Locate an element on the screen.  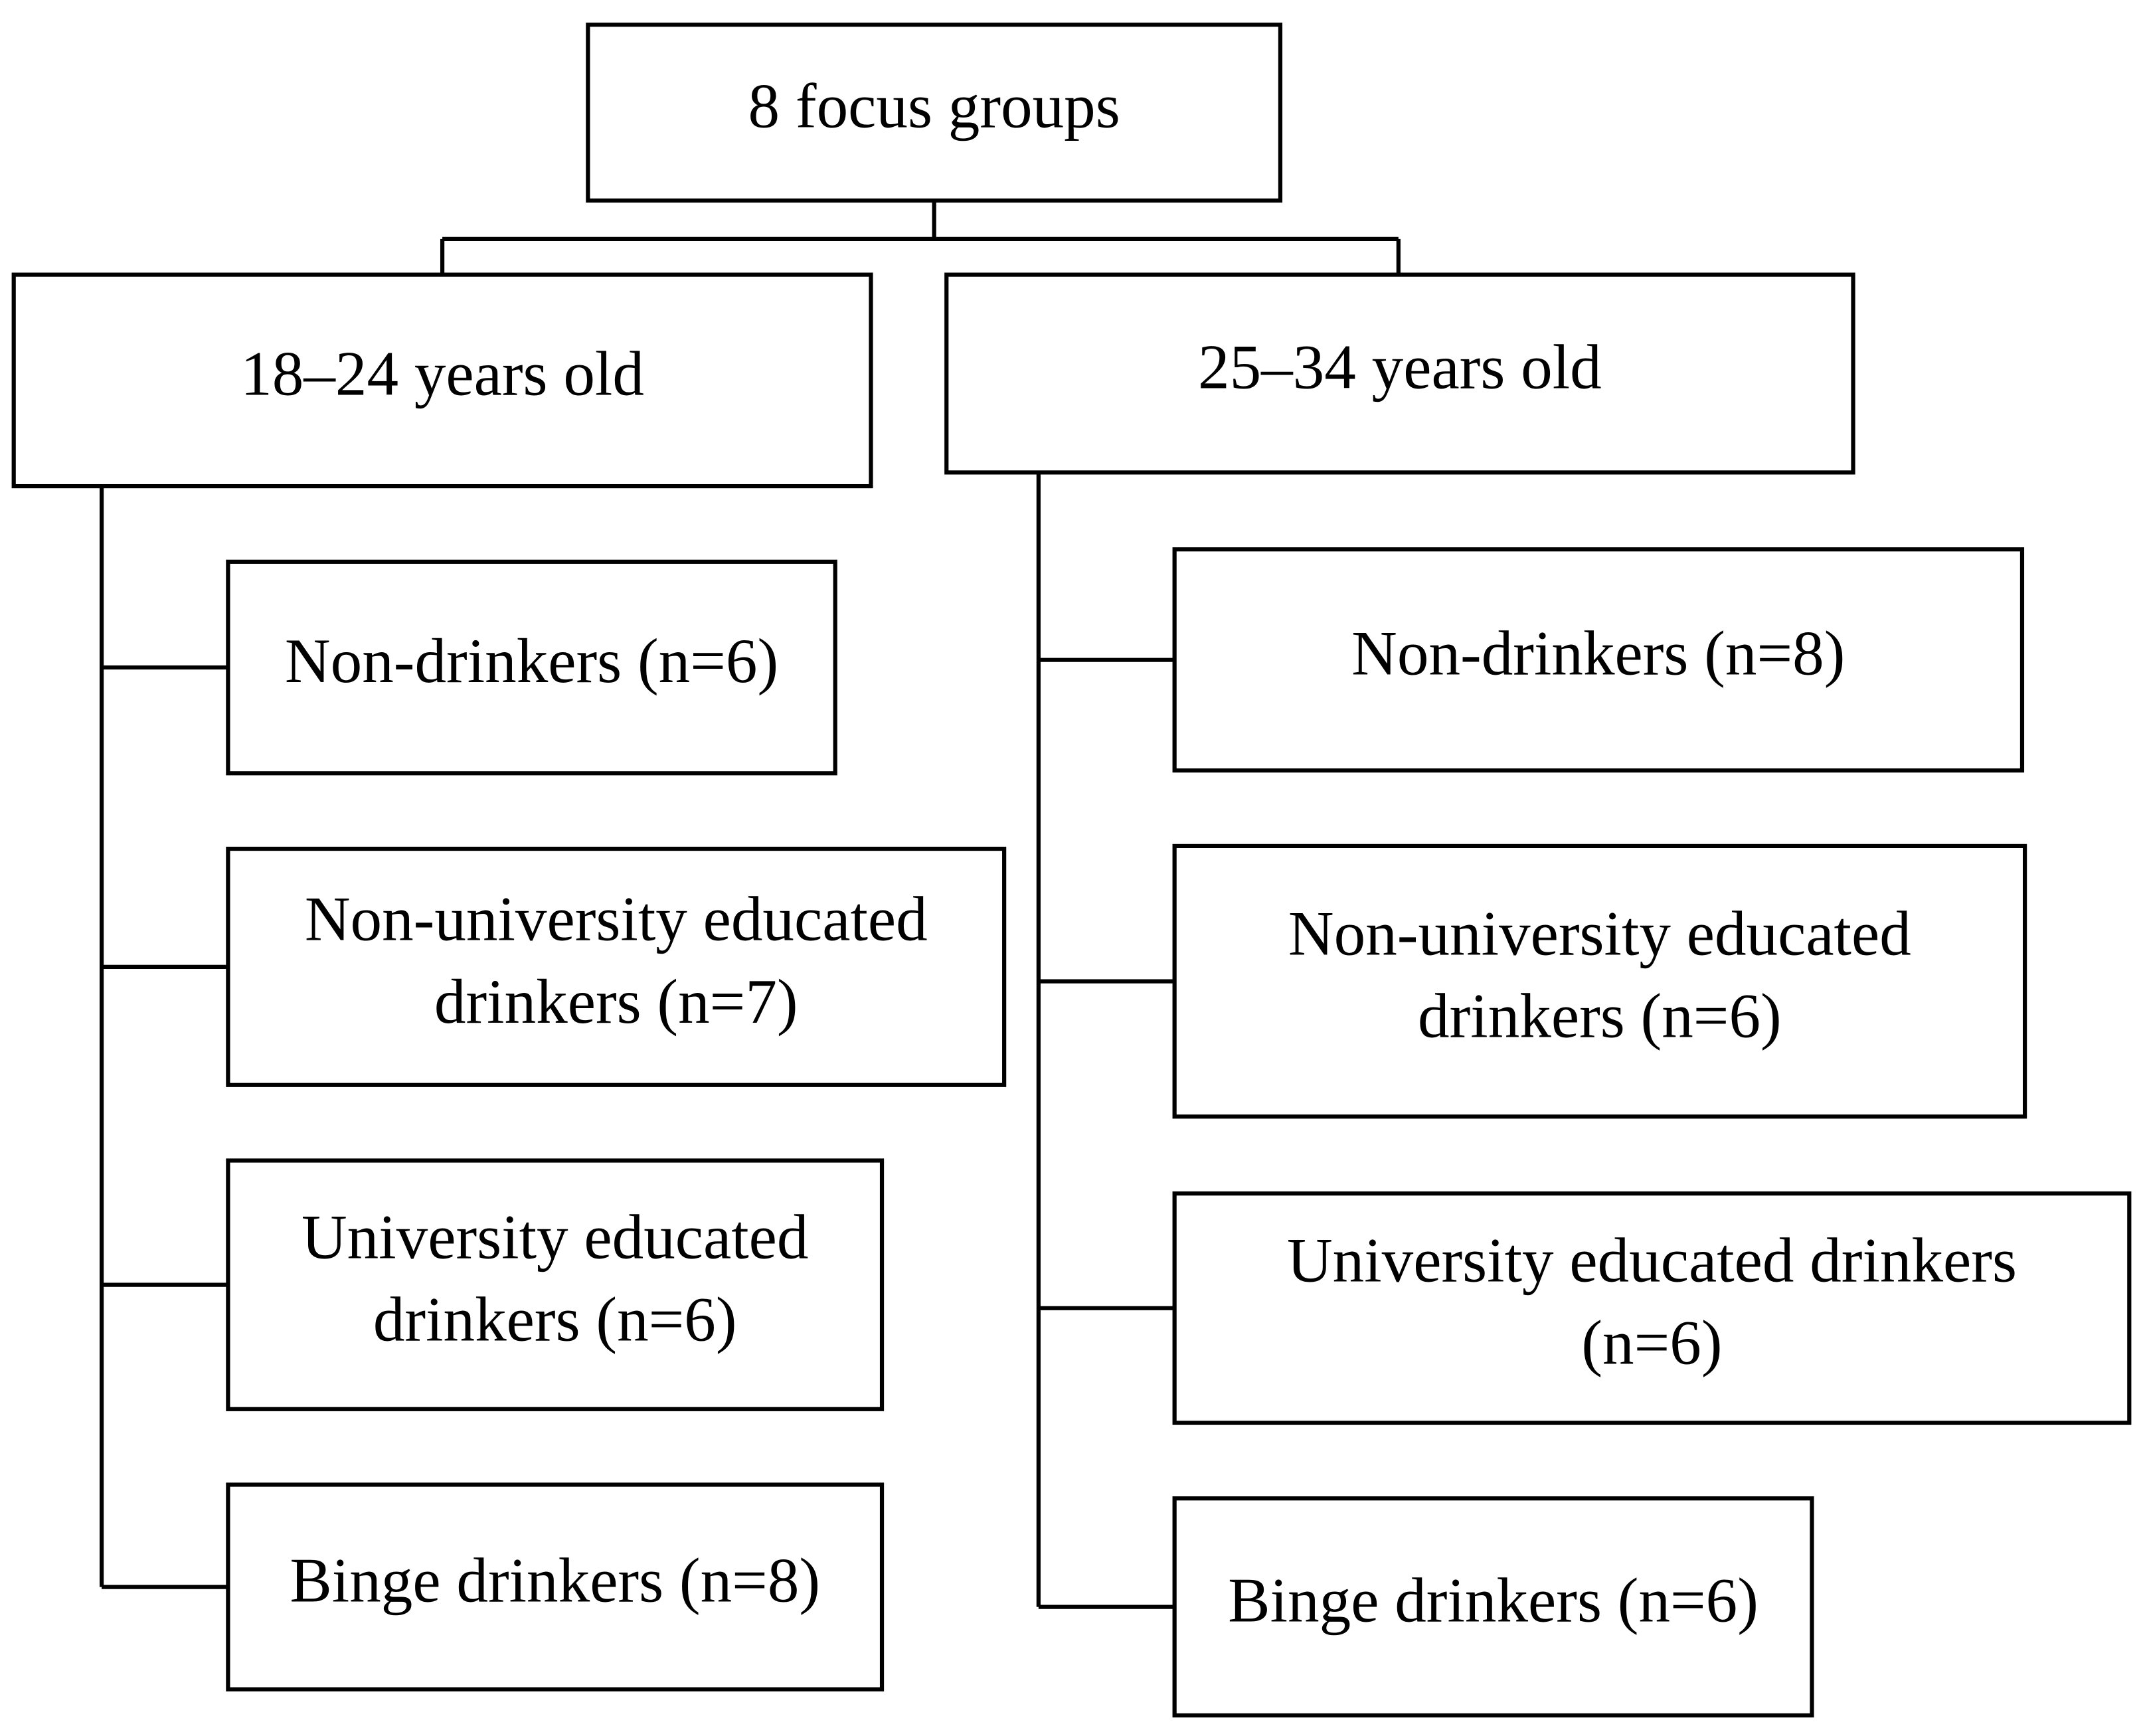
group-label: 18–24 years old is located at coordinates (442, 374).